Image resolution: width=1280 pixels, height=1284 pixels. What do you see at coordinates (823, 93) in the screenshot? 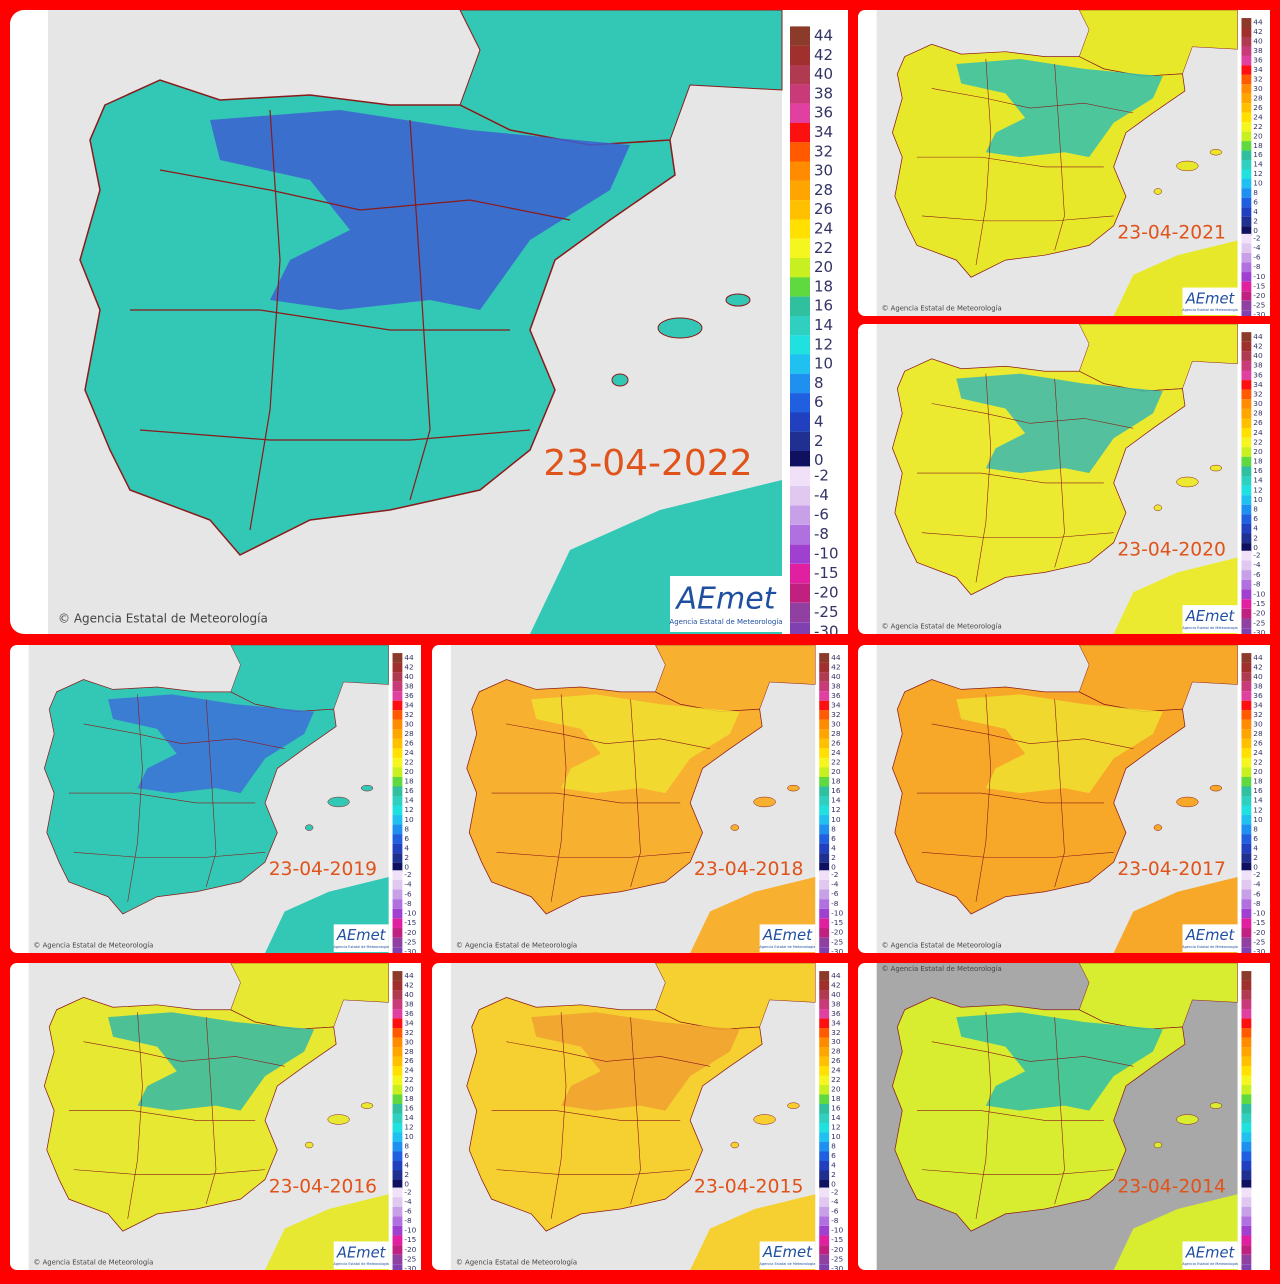
I see `colorbar-label: 38` at bounding box center [823, 93].